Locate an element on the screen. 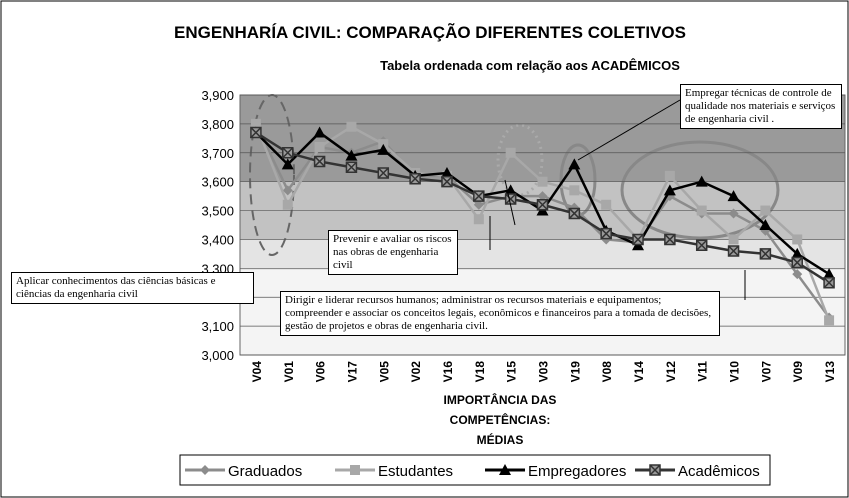  x-tick-label: V08 is located at coordinates (607, 372).